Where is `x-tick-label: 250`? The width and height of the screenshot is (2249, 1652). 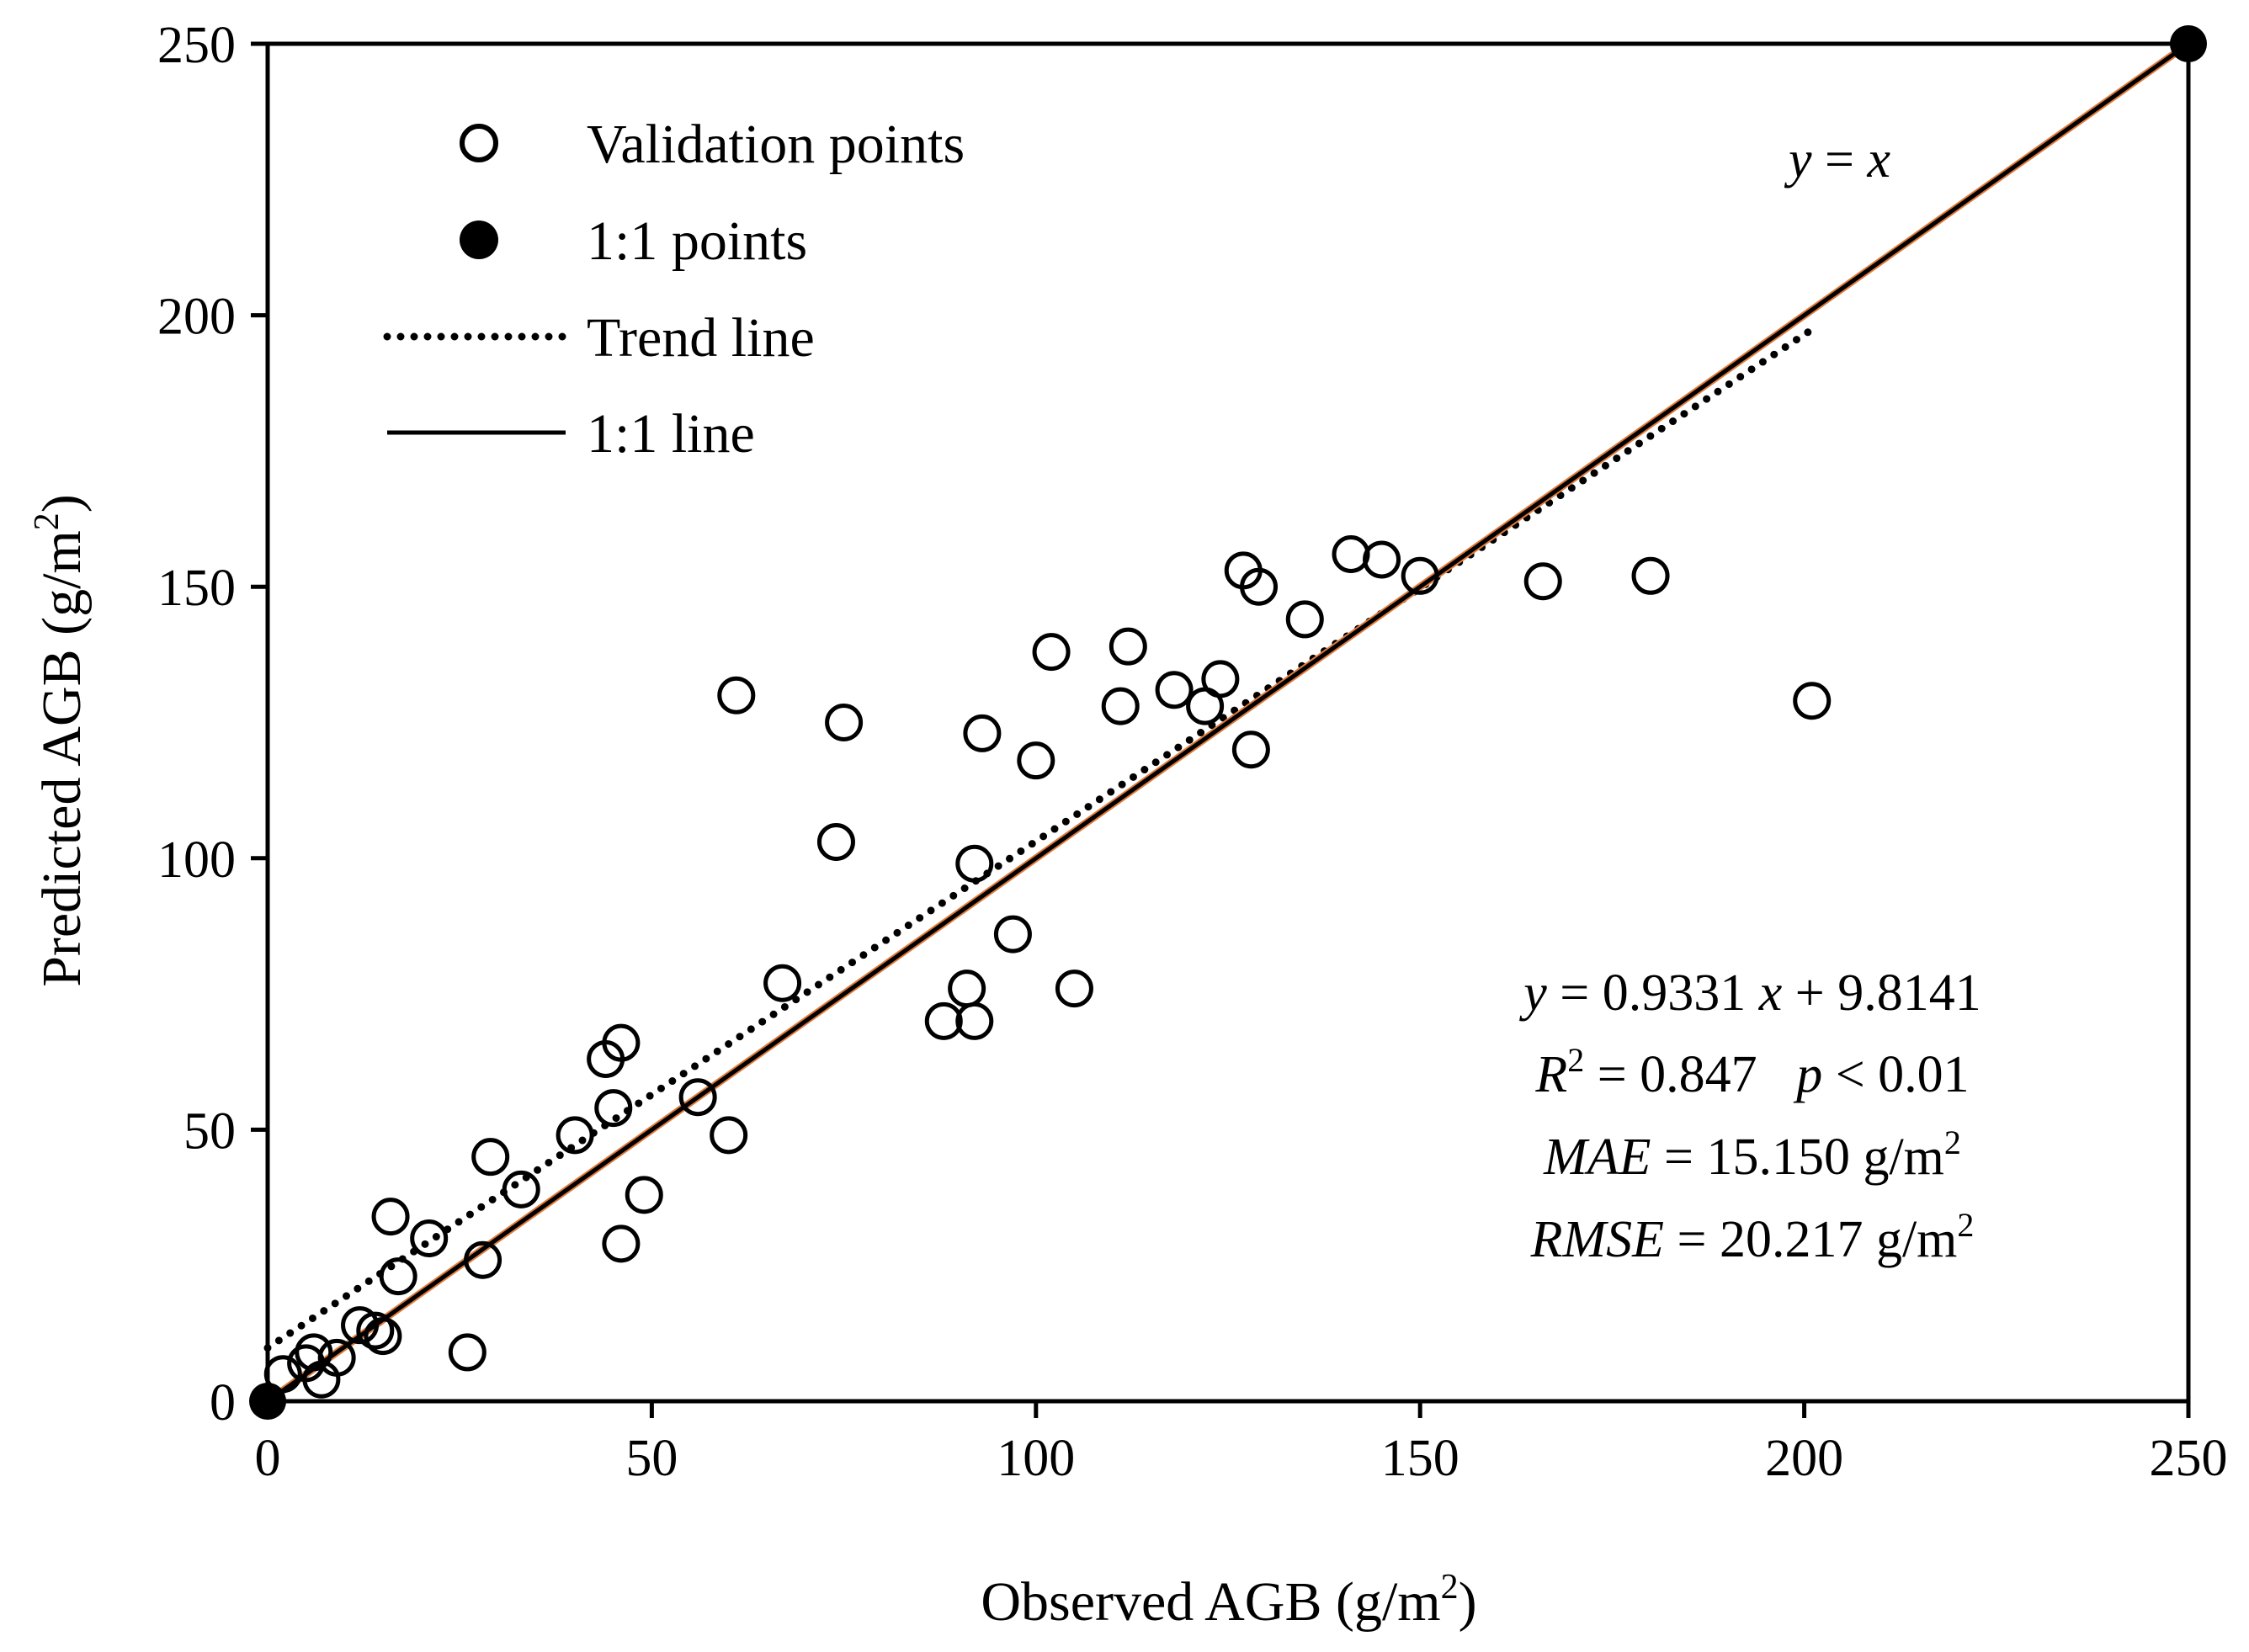
x-tick-label: 250 is located at coordinates (2189, 1458).